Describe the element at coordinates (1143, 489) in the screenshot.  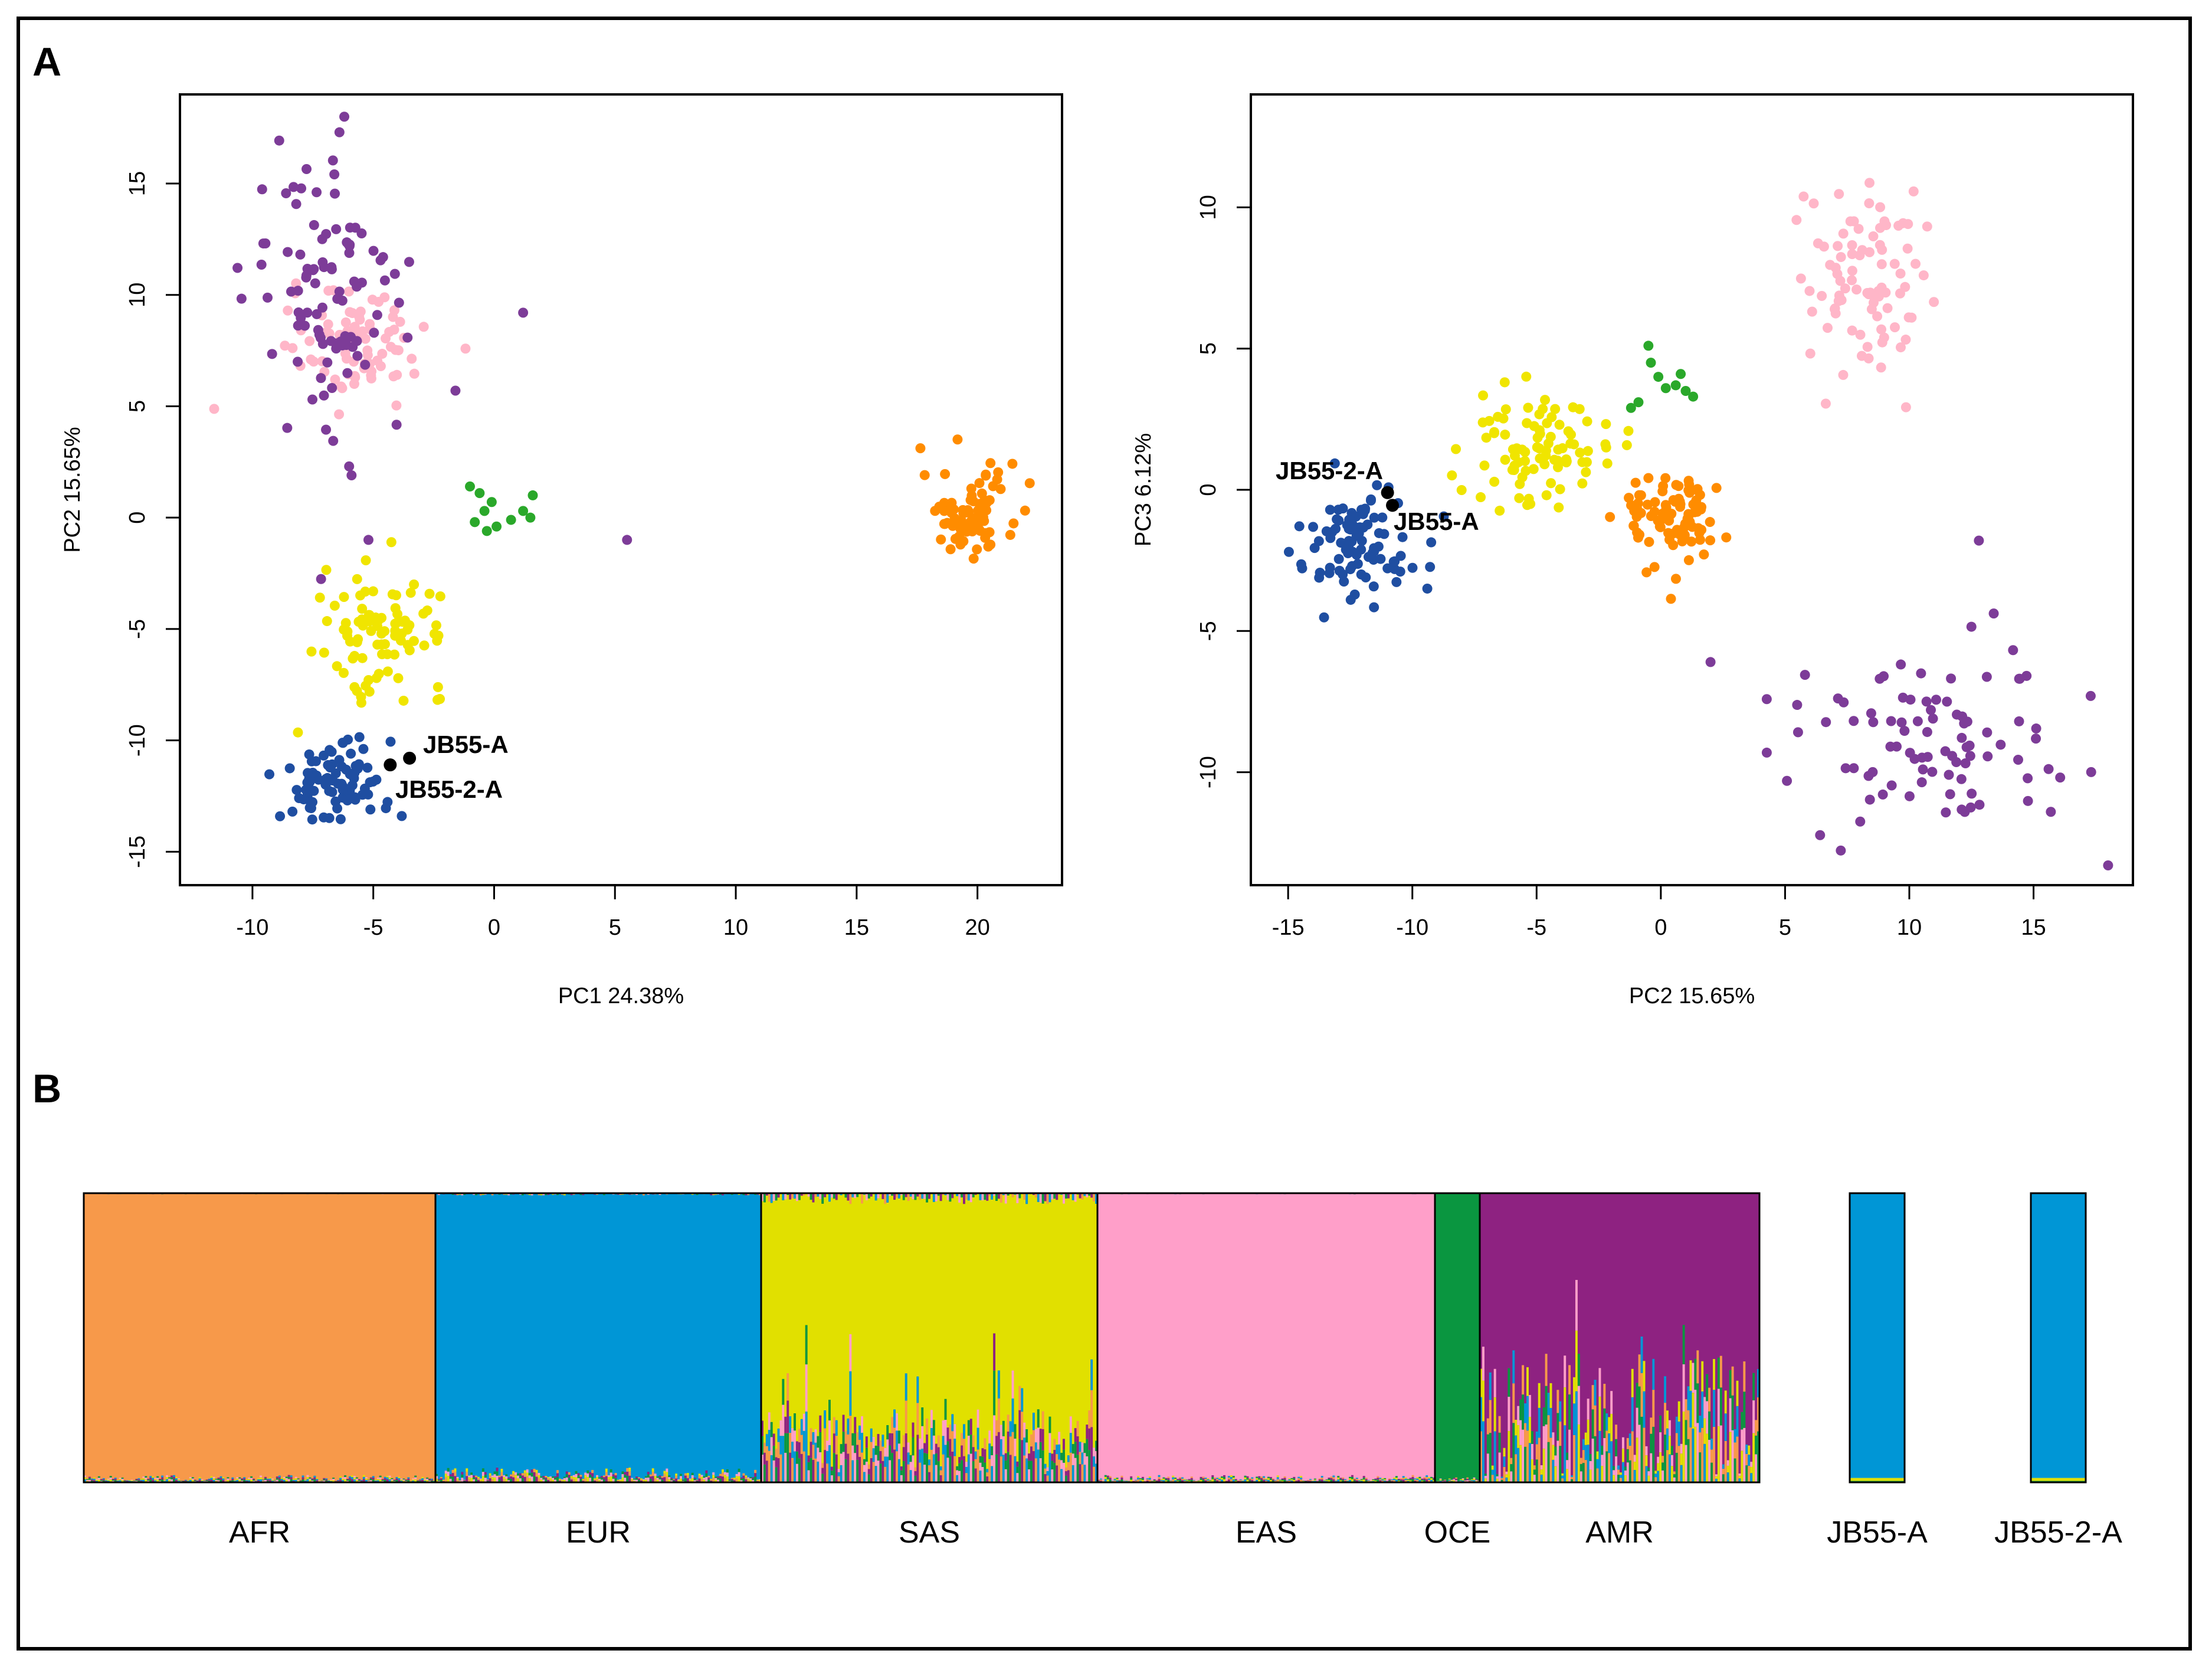
I see `pc2pc3-y-axis-label: PC3 6.12%` at that location.